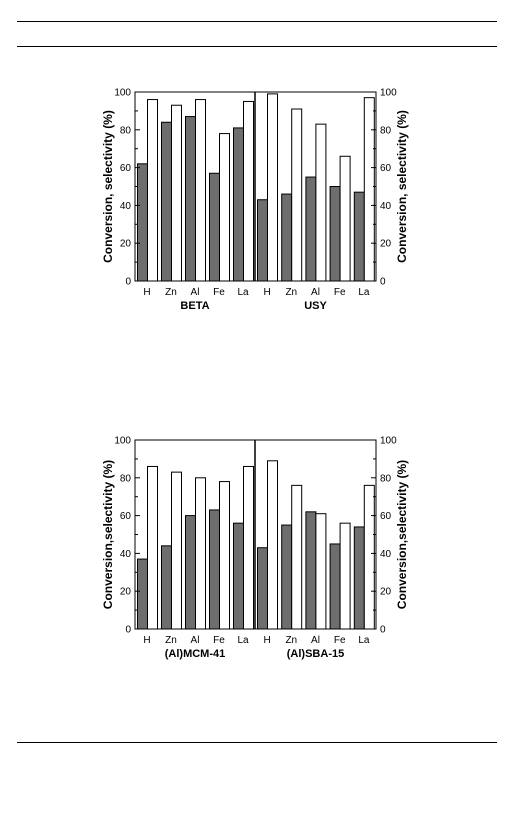 This screenshot has height=816, width=512. What do you see at coordinates (108, 186) in the screenshot?
I see `chart1-ylabel-left: Conversion, selectivity (%)` at bounding box center [108, 186].